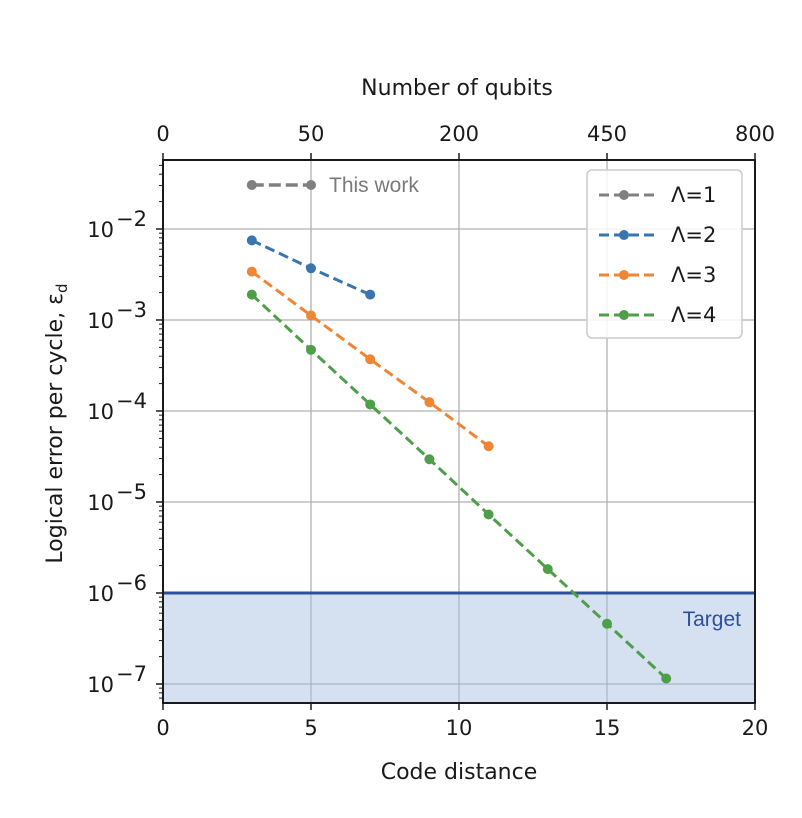  What do you see at coordinates (162, 728) in the screenshot?
I see `x-tick-label: 0` at bounding box center [162, 728].